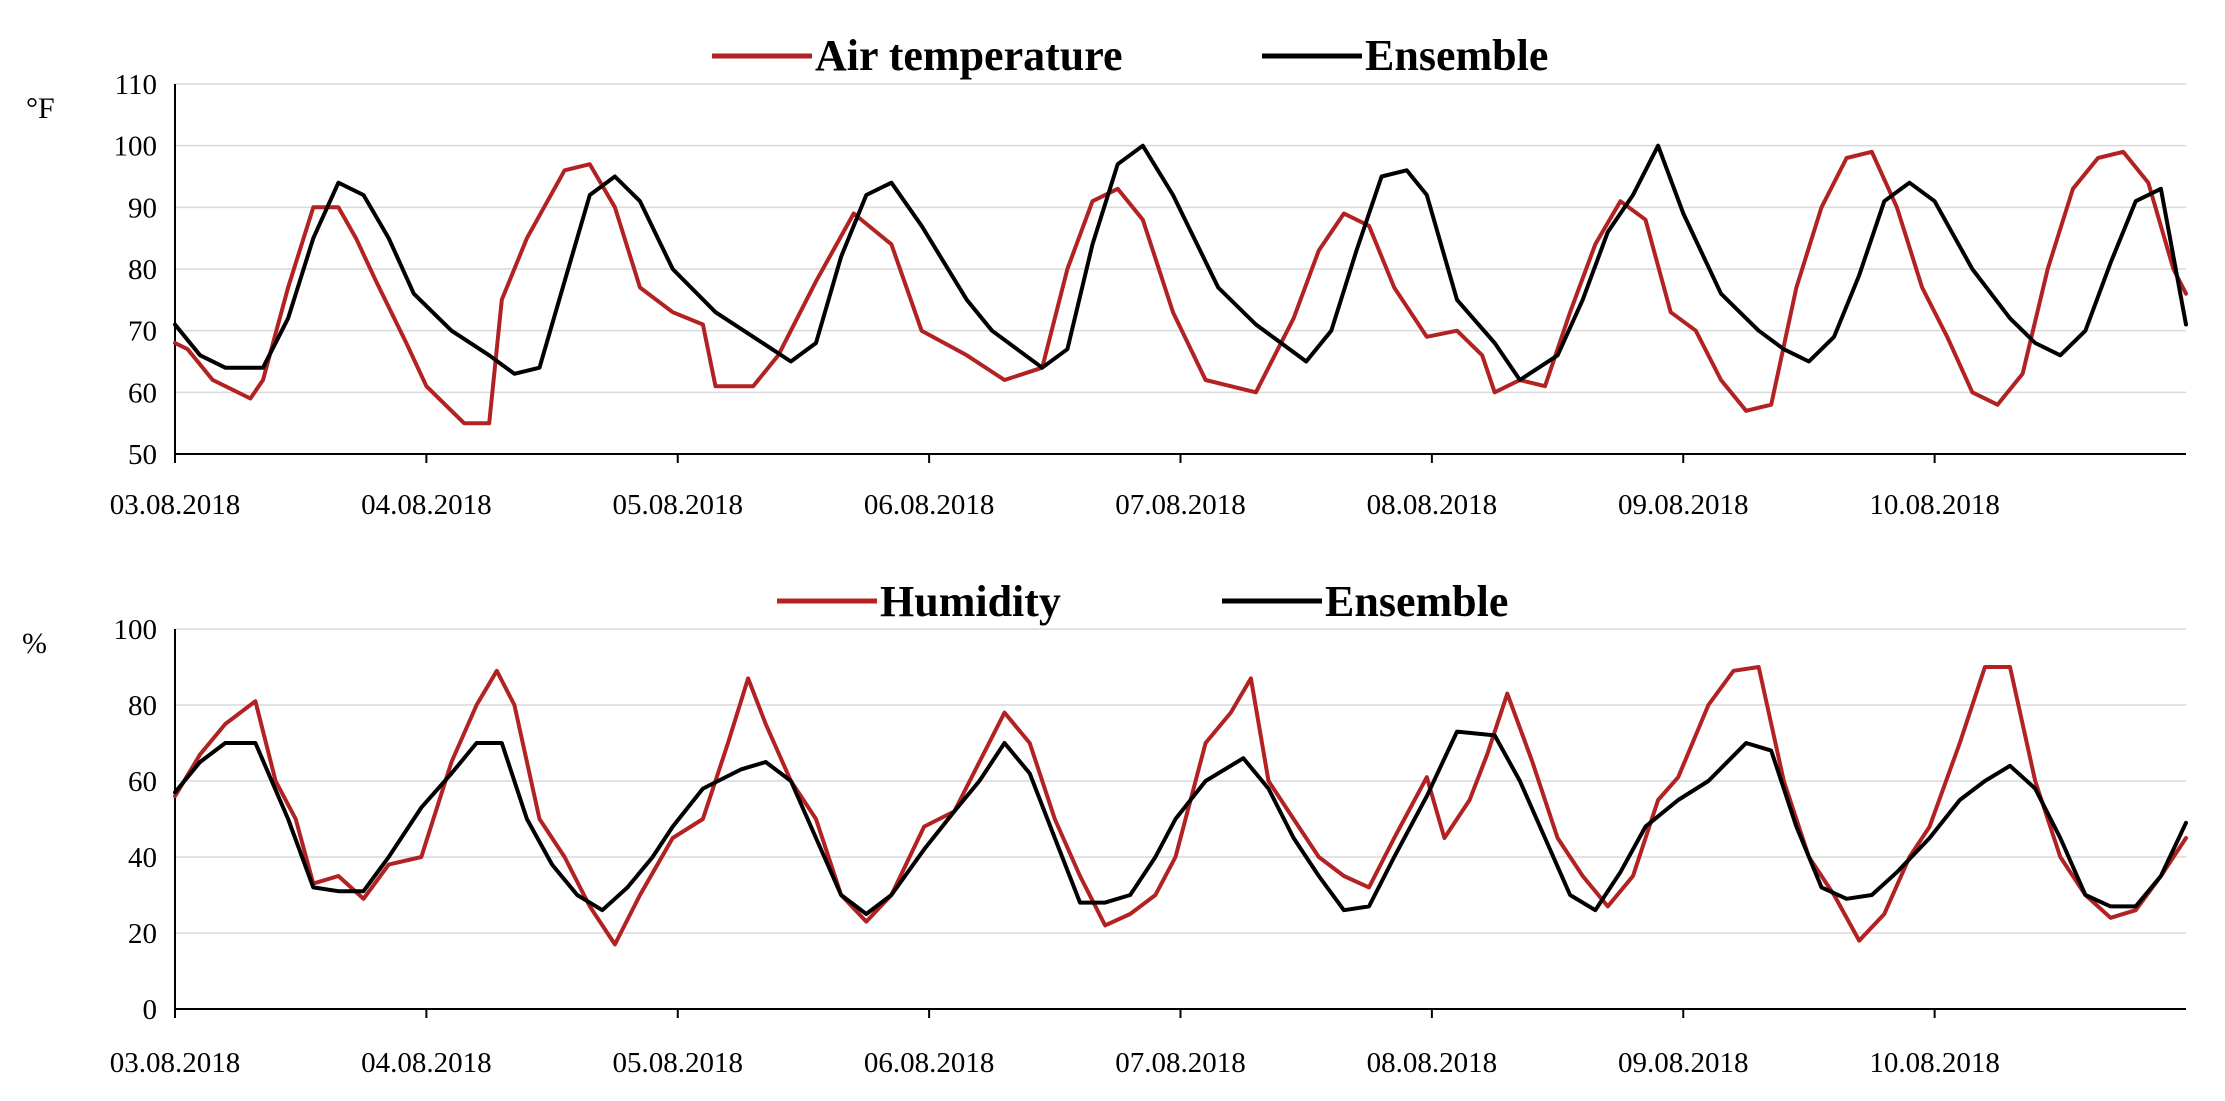 The image size is (2225, 1101). What do you see at coordinates (150, 1010) in the screenshot?
I see `humidity-y-tick-label: 0` at bounding box center [150, 1010].